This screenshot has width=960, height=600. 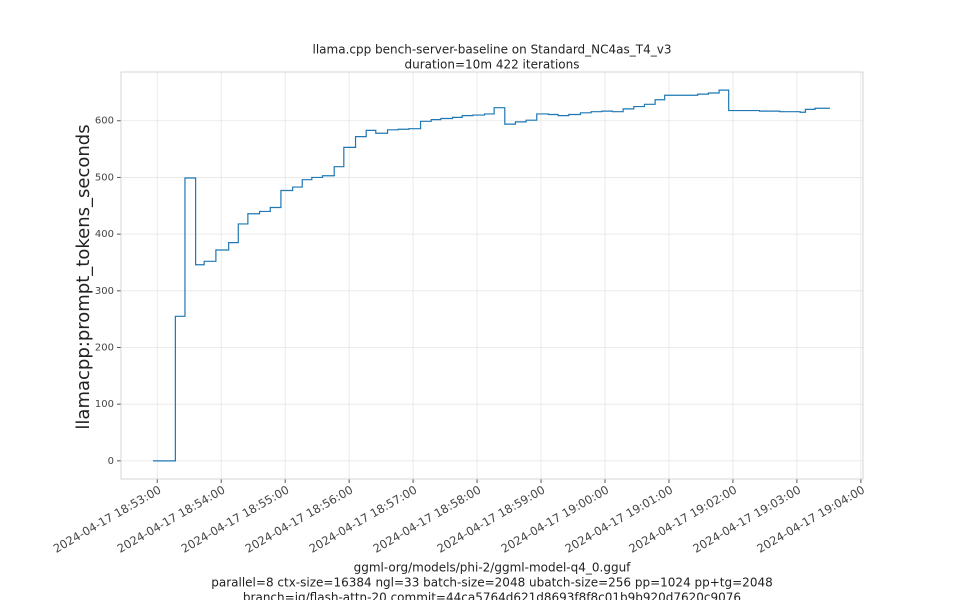 What do you see at coordinates (491, 519) in the screenshot?
I see `x-tick-label: 2024-04-17 18:59:00` at bounding box center [491, 519].